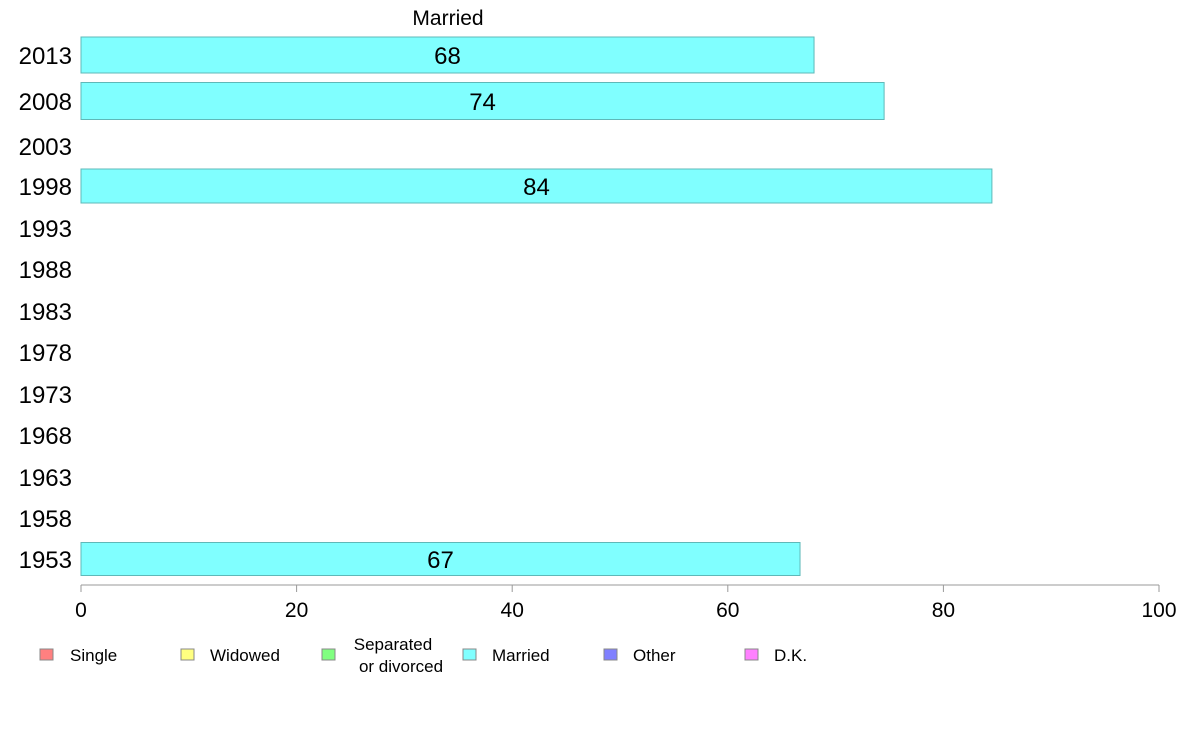 The height and width of the screenshot is (736, 1188). I want to click on bar-2013, so click(447, 55).